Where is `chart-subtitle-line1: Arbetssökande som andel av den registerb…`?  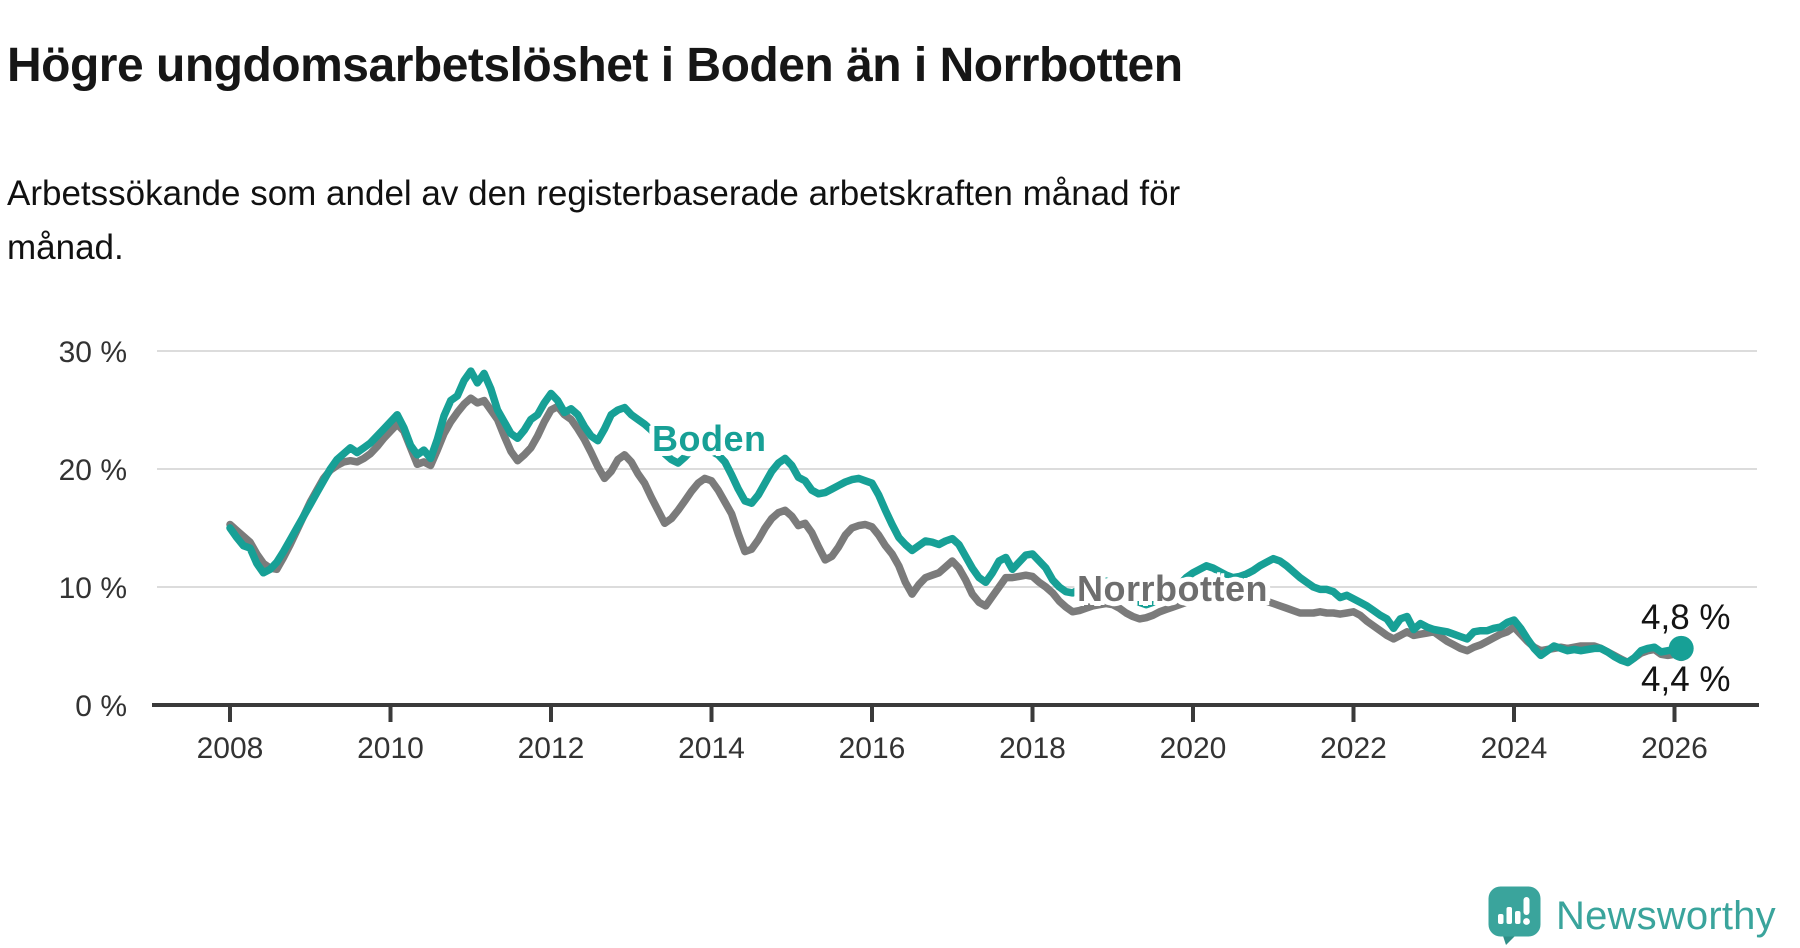 chart-subtitle-line1: Arbetssökande som andel av den registerb… is located at coordinates (594, 193).